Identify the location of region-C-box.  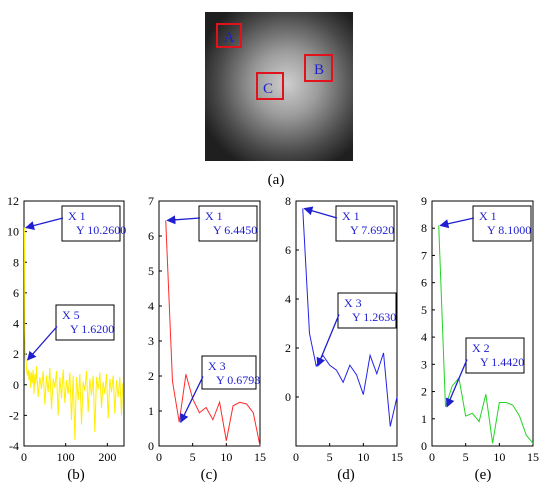
(270, 86).